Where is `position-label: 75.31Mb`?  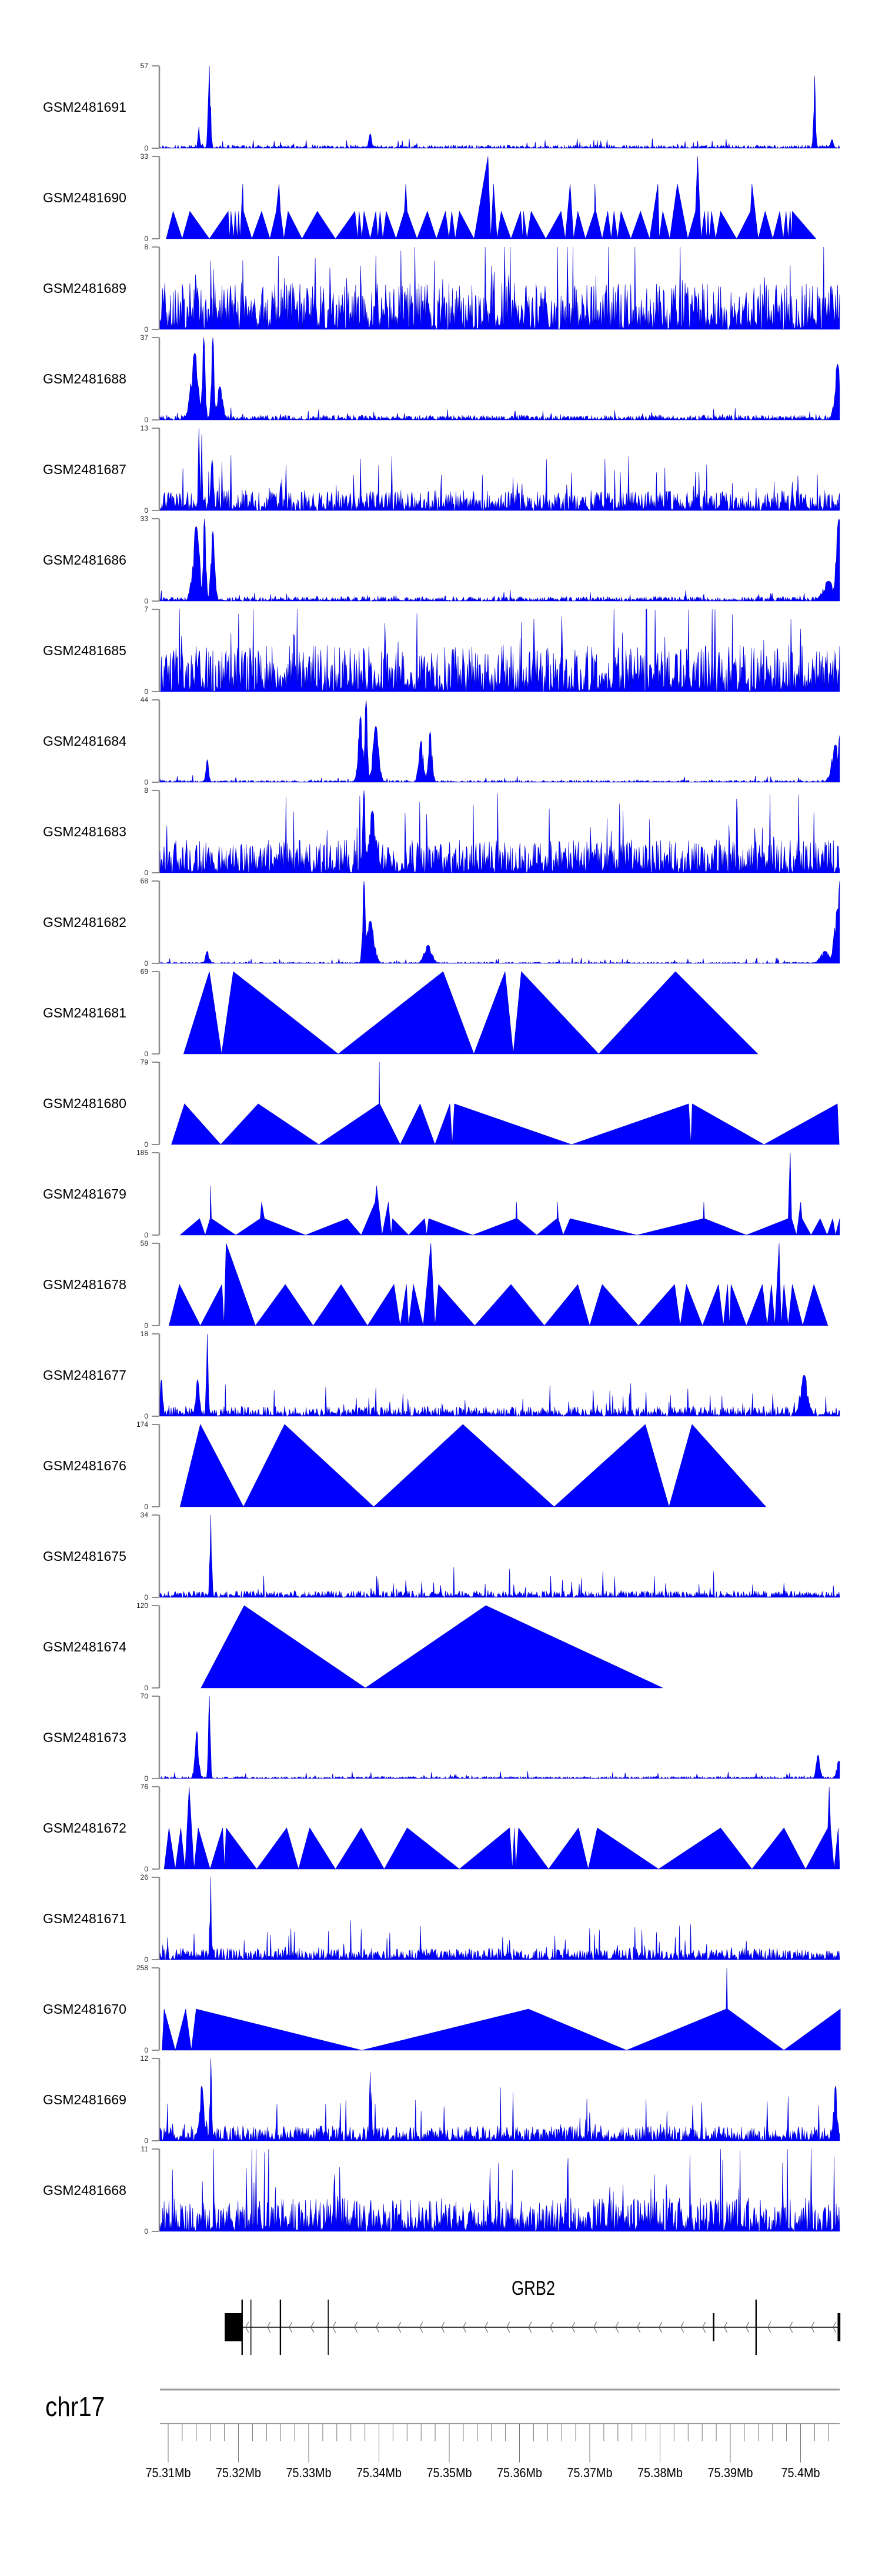 position-label: 75.31Mb is located at coordinates (168, 2473).